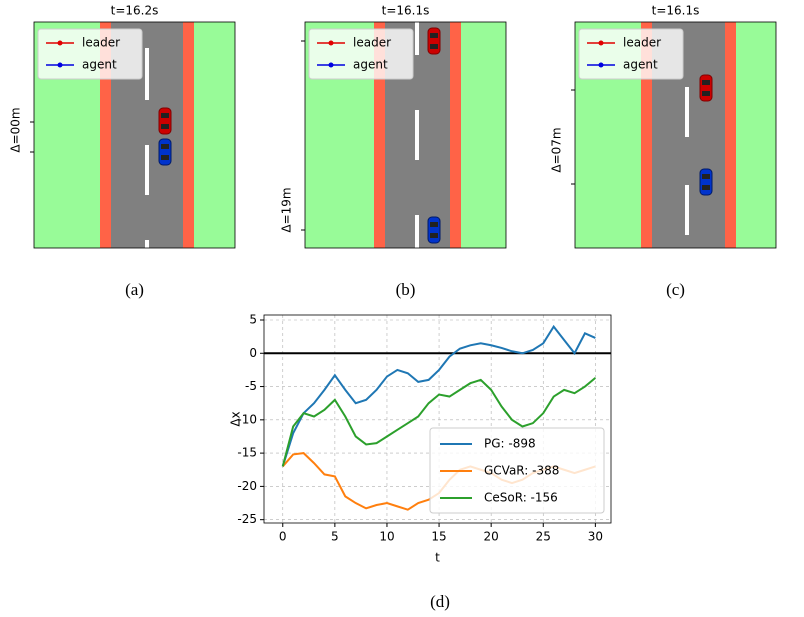 This screenshot has height=617, width=804. What do you see at coordinates (247, 519) in the screenshot?
I see `y-tick-label: -25` at bounding box center [247, 519].